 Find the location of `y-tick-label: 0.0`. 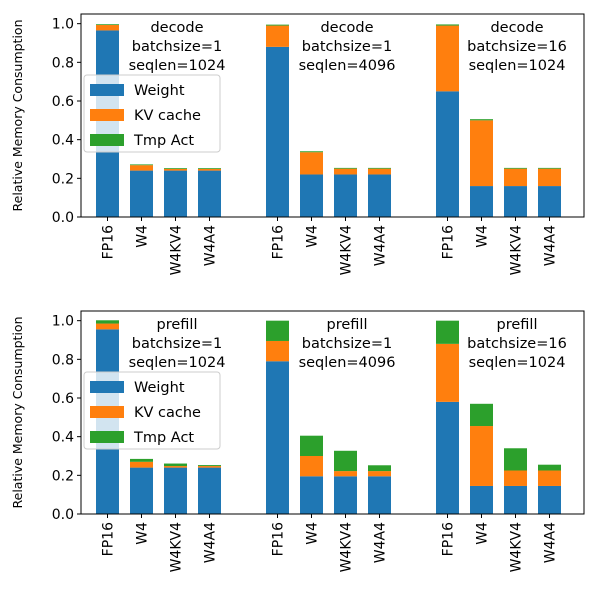

y-tick-label: 0.0 is located at coordinates (63, 515).